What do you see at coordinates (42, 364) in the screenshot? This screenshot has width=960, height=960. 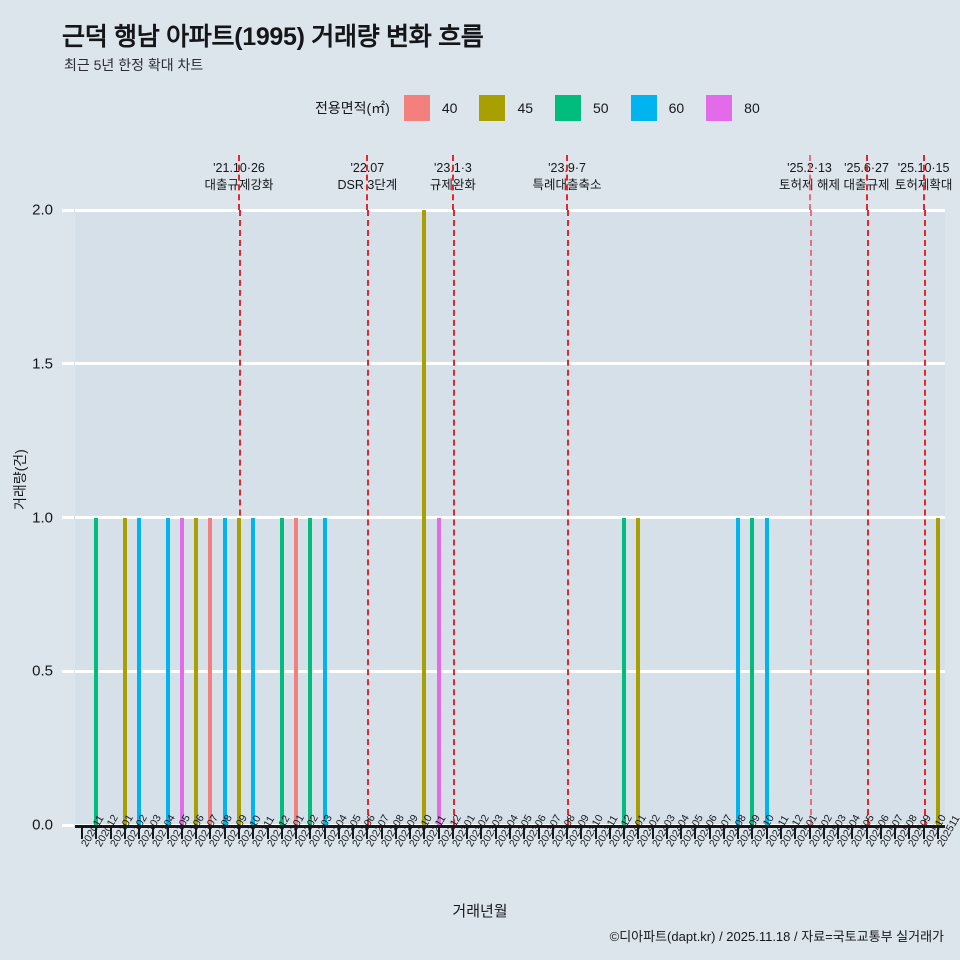 I see `y-tick-label: 1.5` at bounding box center [42, 364].